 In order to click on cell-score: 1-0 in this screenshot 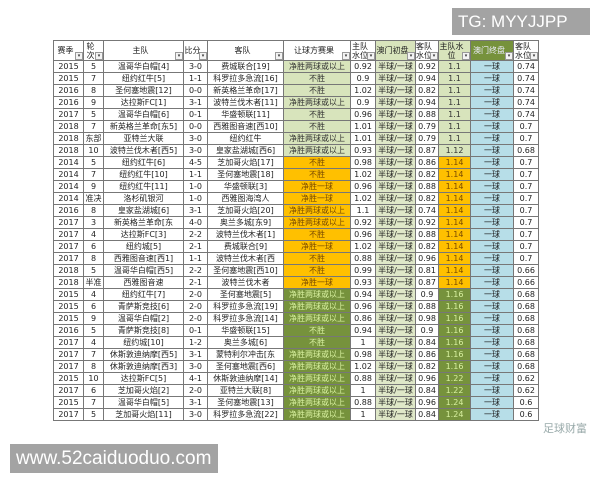, I will do `click(195, 186)`.